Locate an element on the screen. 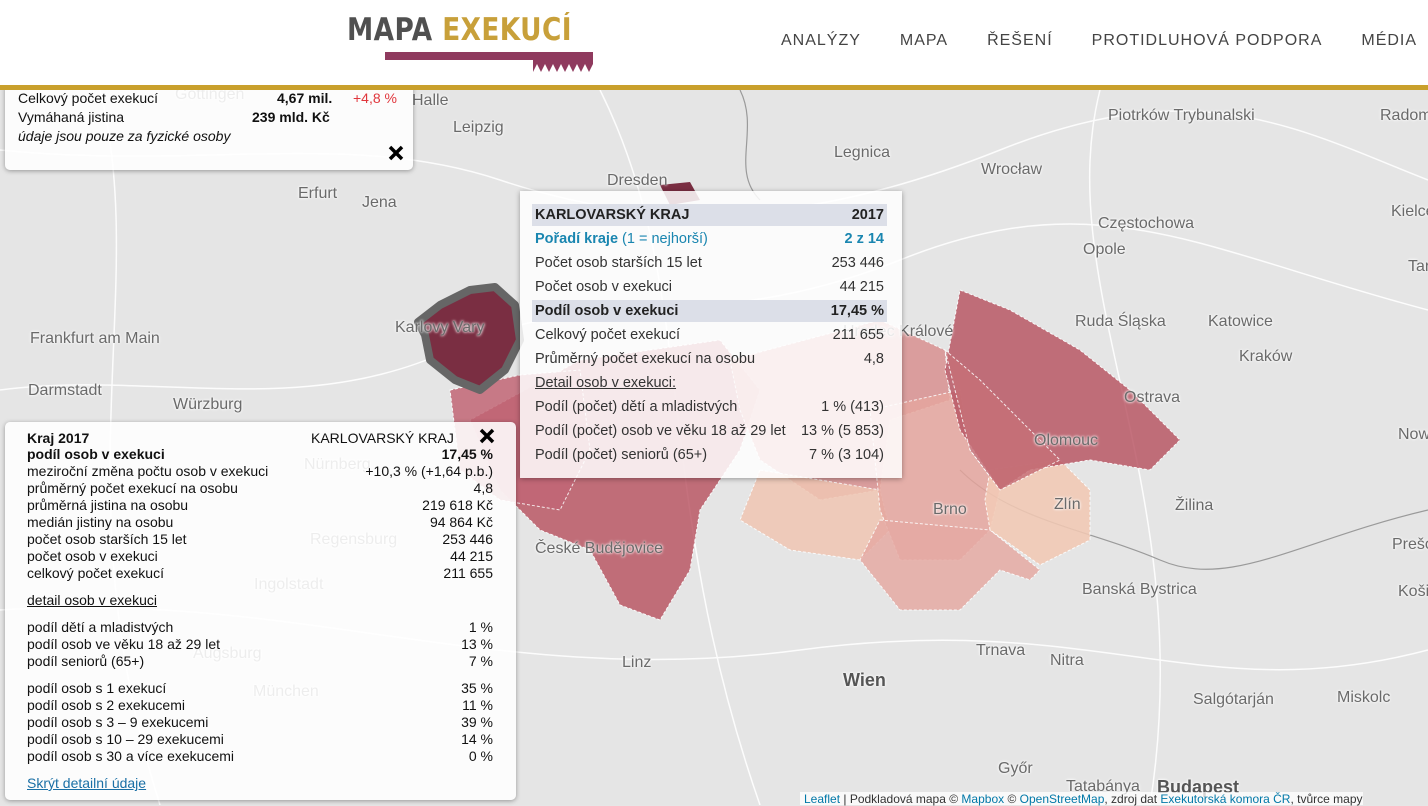 Image resolution: width=1428 pixels, height=806 pixels. link: Leaflet is located at coordinates (822, 799).